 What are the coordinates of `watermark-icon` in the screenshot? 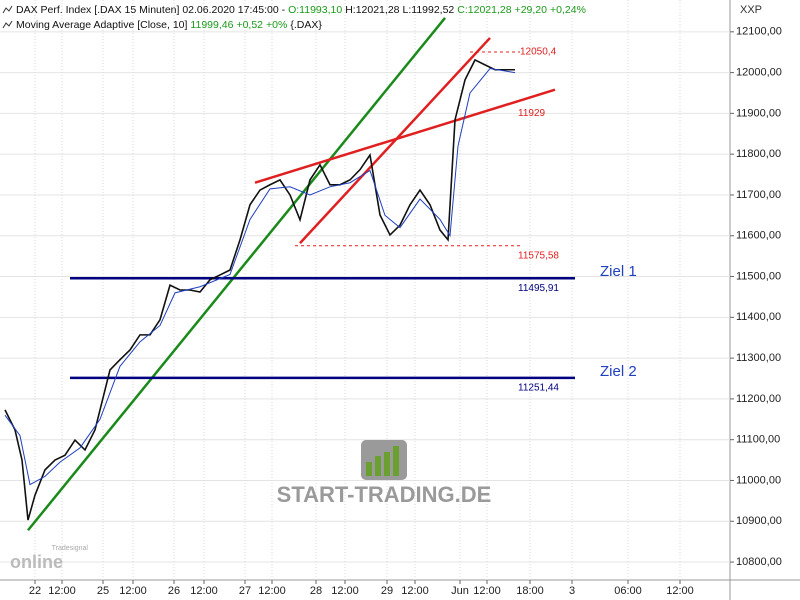 It's located at (384, 460).